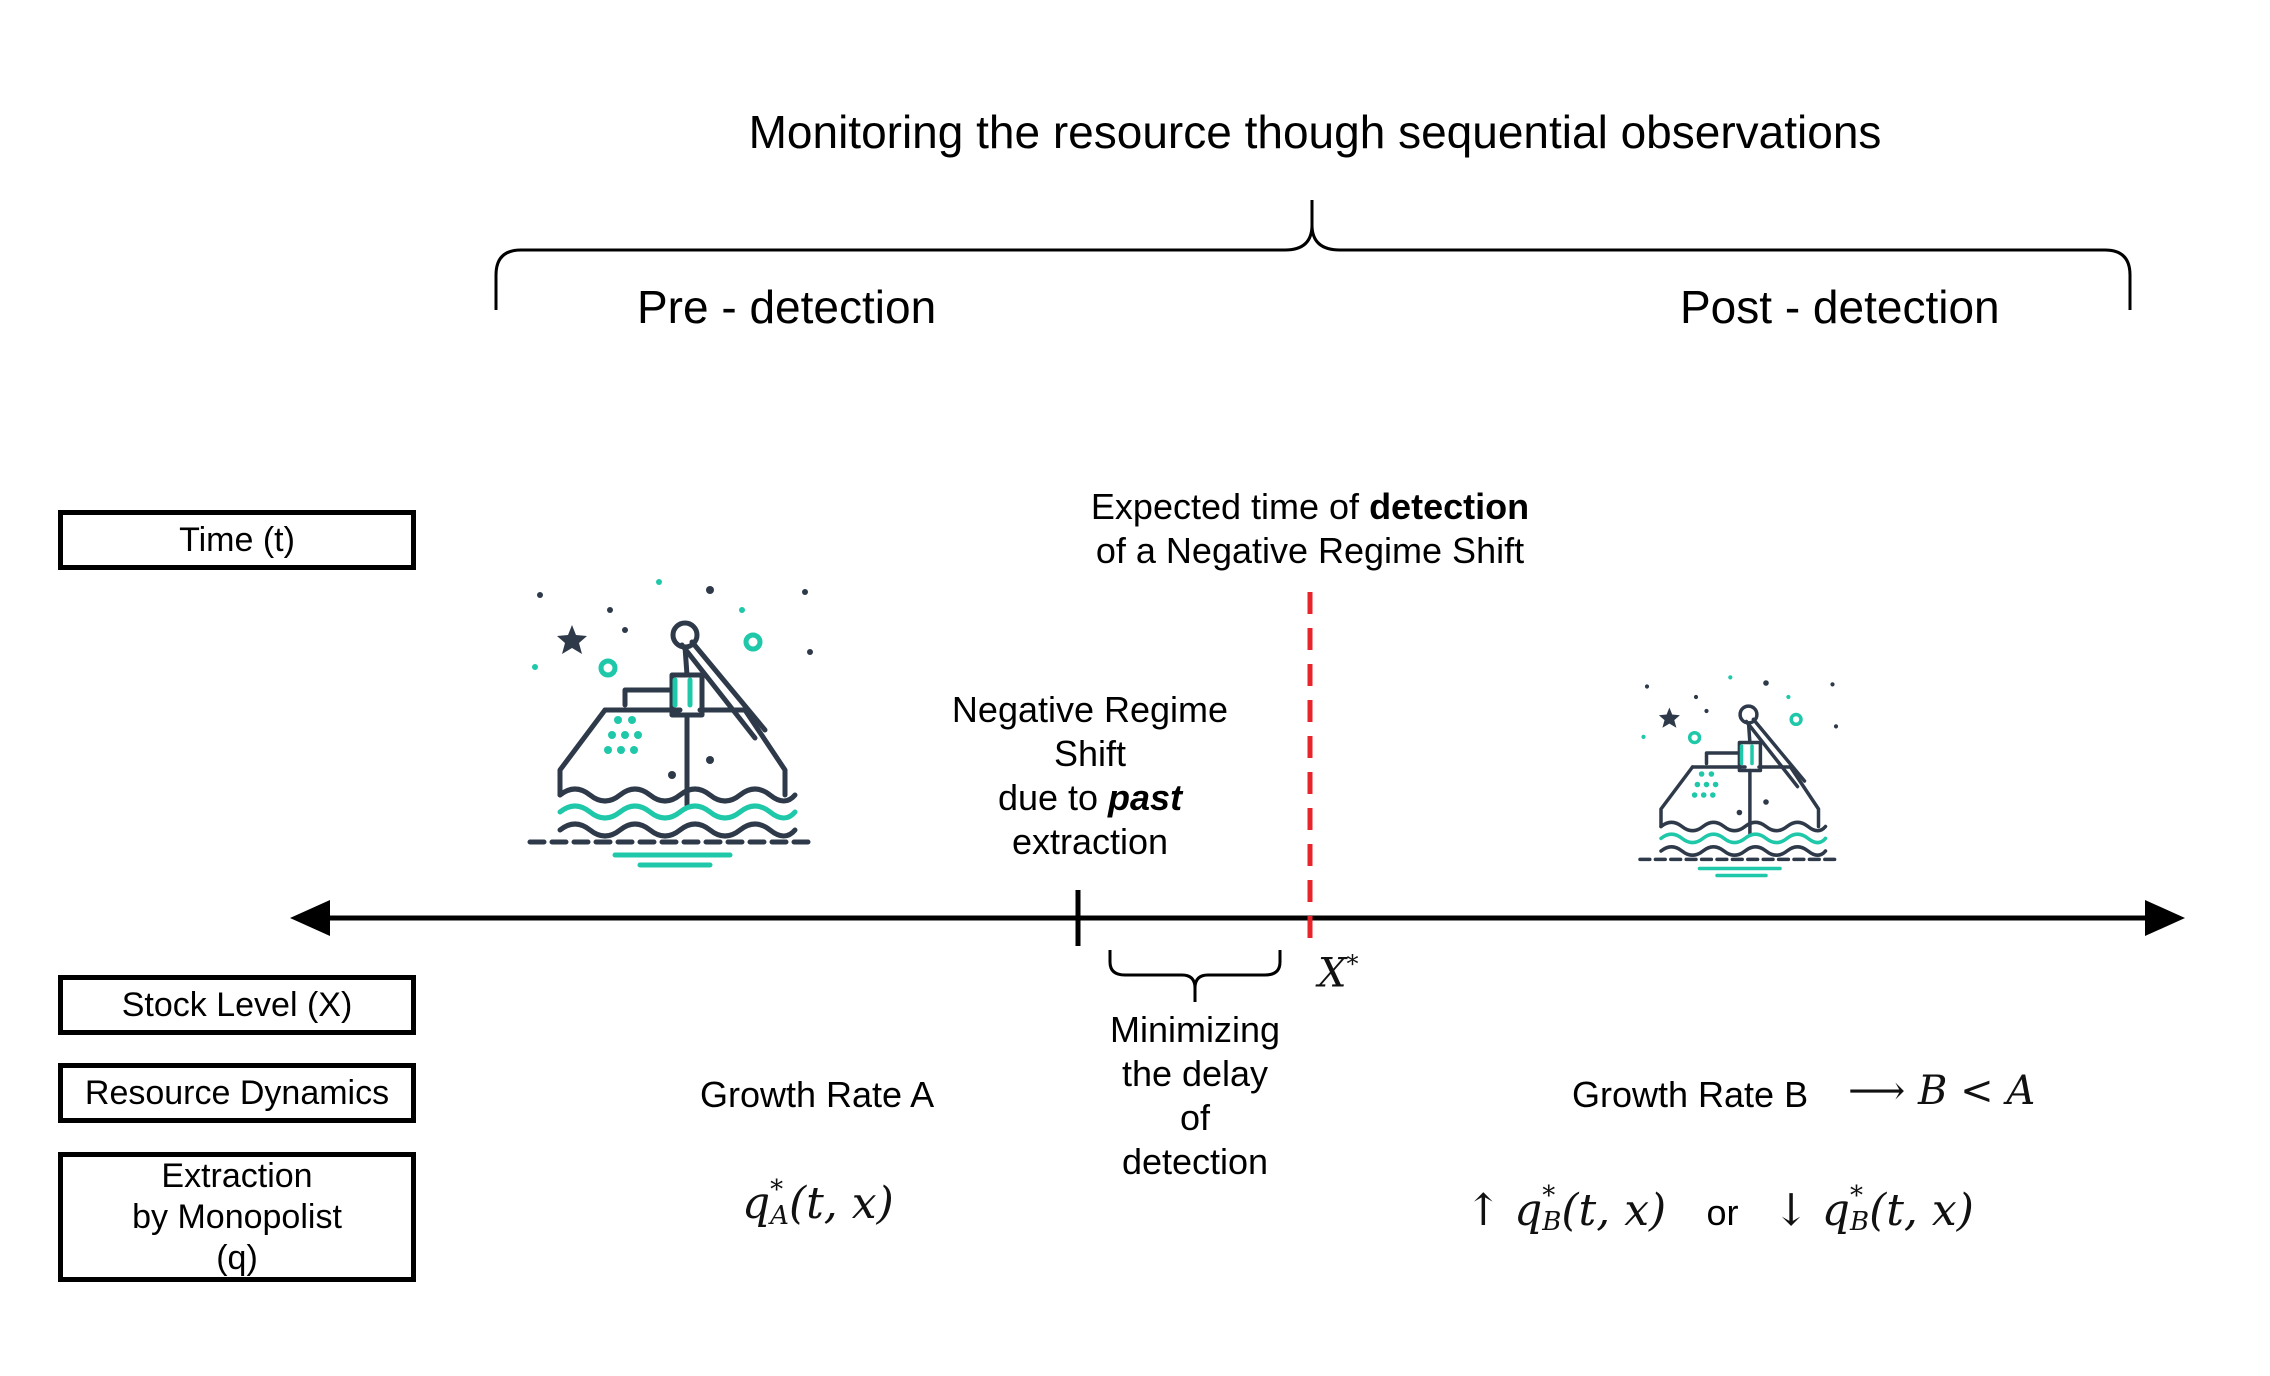 The image size is (2270, 1376). What do you see at coordinates (787, 307) in the screenshot?
I see `pre-detection-label: Pre - detection` at bounding box center [787, 307].